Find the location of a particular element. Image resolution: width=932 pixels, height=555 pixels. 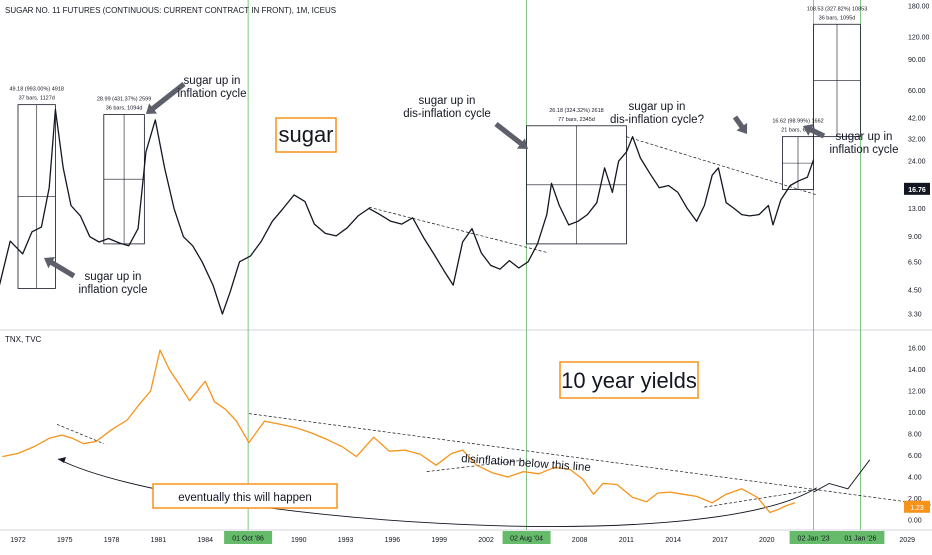

sugar-note-5-line: sugar up in is located at coordinates (864, 137).